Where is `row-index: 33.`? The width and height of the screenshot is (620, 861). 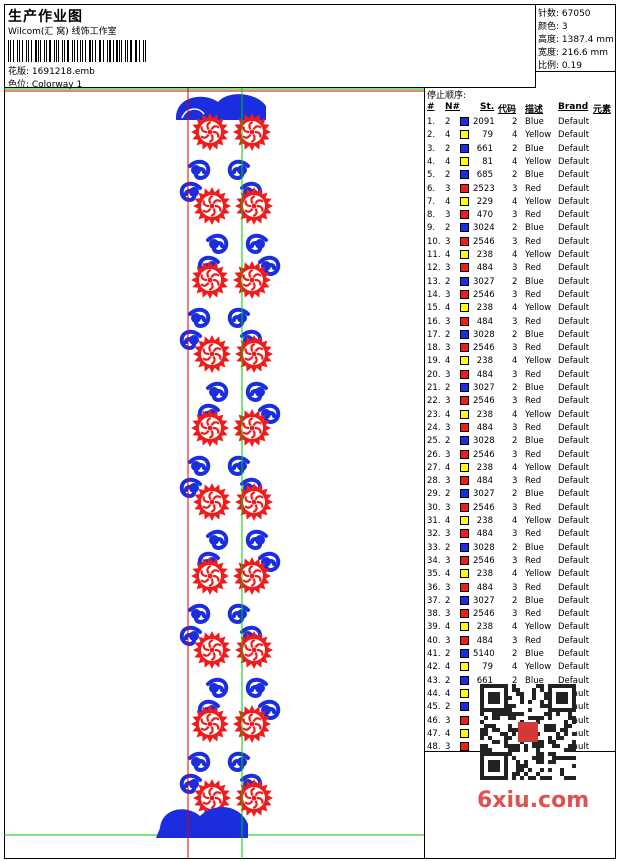 row-index: 33. is located at coordinates (434, 547).